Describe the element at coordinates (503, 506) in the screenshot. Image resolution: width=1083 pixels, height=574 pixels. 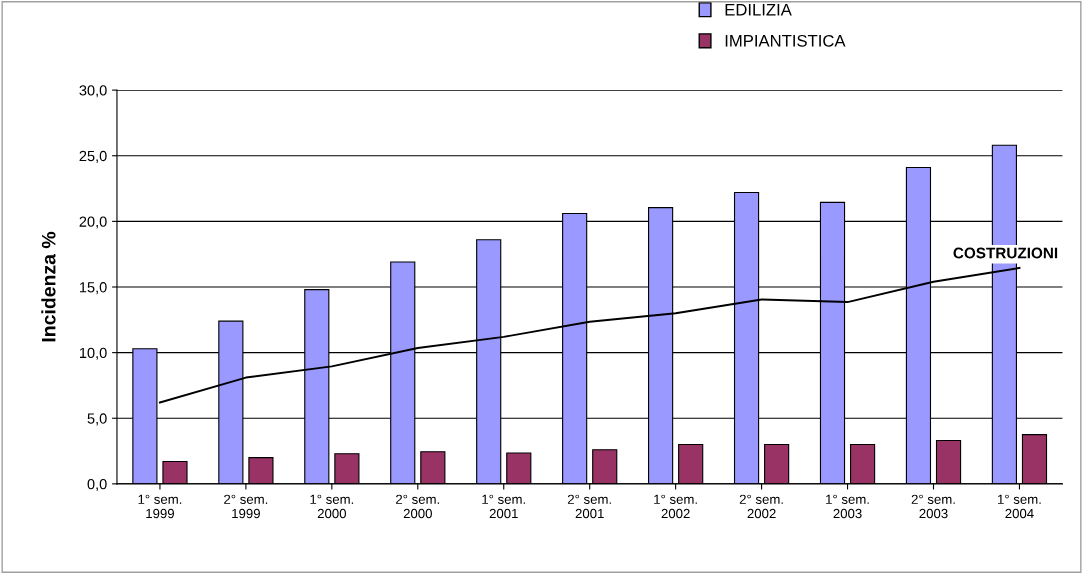
I see `x-tick-label: 1° sem. 2001` at that location.